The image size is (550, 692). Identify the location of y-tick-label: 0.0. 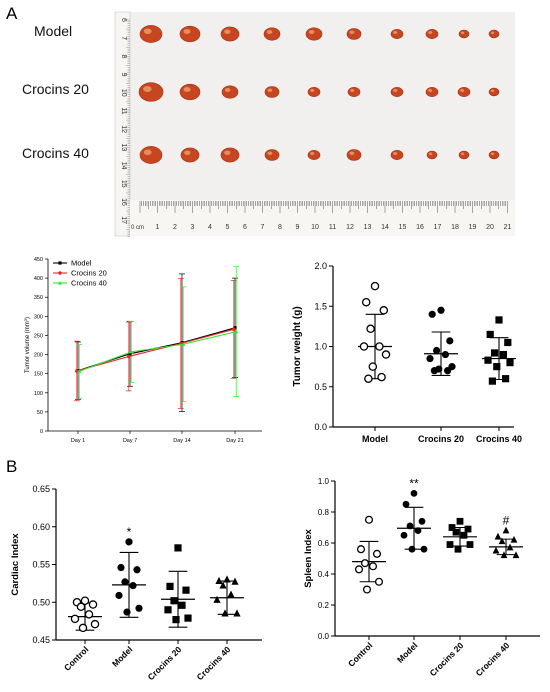
(324, 636).